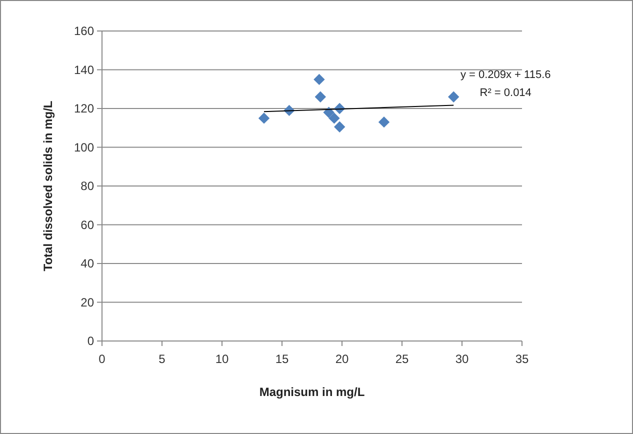 This screenshot has width=633, height=434. What do you see at coordinates (87, 302) in the screenshot?
I see `y-tick-label: 20` at bounding box center [87, 302].